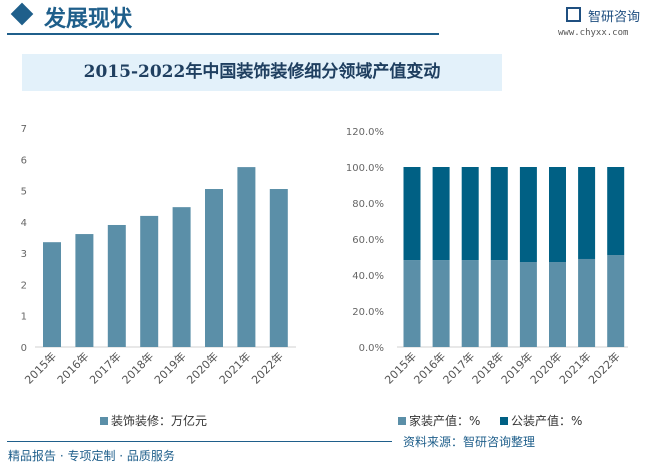 The image size is (658, 467). What do you see at coordinates (24, 348) in the screenshot?
I see `y-tick-label: 0` at bounding box center [24, 348].